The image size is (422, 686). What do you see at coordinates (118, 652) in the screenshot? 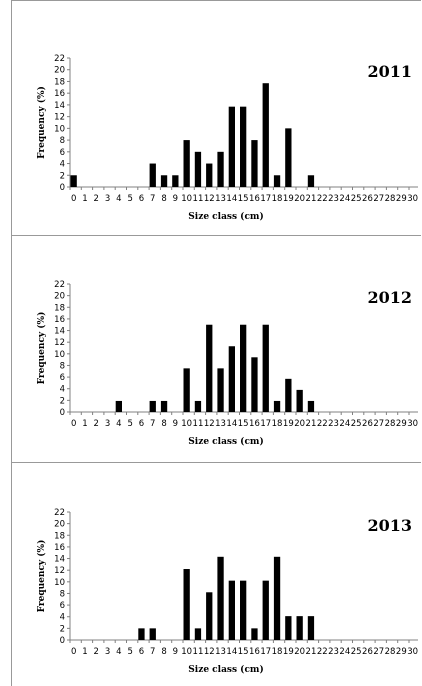
I see `x-tick-label: 4` at bounding box center [118, 652].